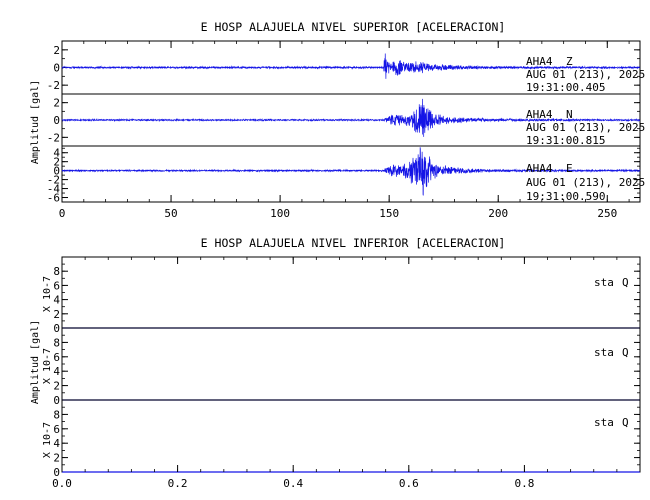 This screenshot has height=500, width=650. I want to click on x-tick-label: 200, so click(498, 213).